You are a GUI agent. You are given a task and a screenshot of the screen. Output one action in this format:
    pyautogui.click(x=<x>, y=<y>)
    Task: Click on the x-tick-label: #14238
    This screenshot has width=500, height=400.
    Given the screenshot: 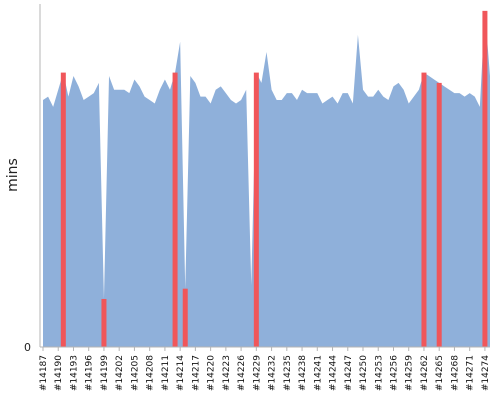 What is the action you would take?
    pyautogui.click(x=303, y=373)
    